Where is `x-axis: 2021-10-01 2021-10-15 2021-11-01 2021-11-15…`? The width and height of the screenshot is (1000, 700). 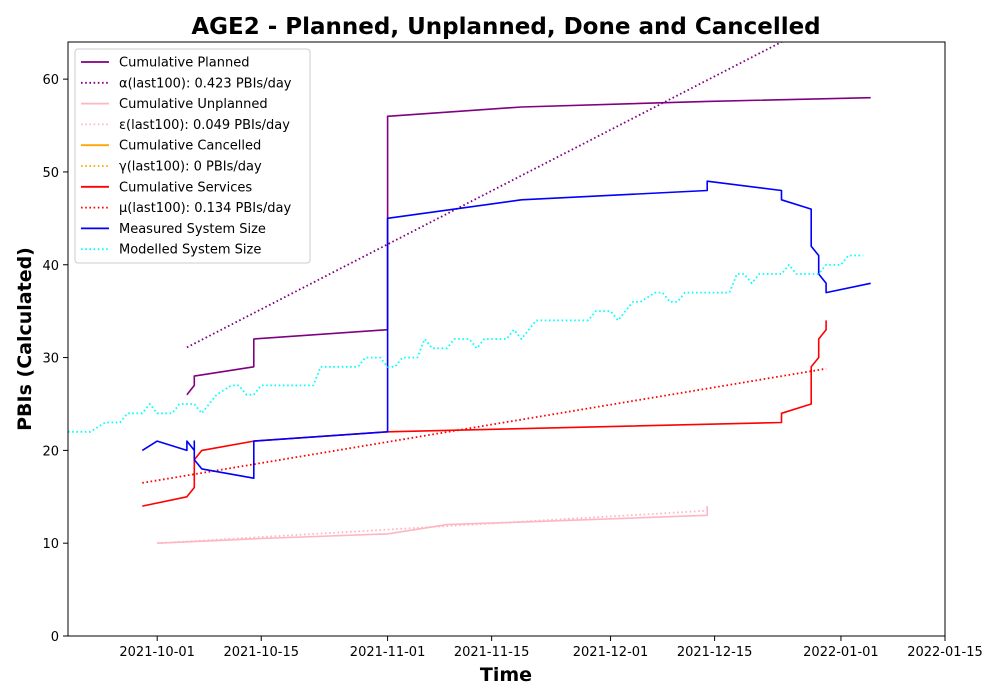 x-axis: 2021-10-01 2021-10-15 2021-11-01 2021-11-15… is located at coordinates (551, 648).